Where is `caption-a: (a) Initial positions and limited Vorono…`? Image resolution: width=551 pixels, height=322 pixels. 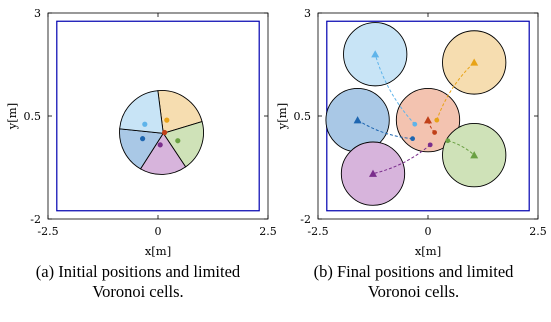 caption-a: (a) Initial positions and limited Vorono… is located at coordinates (138, 282).